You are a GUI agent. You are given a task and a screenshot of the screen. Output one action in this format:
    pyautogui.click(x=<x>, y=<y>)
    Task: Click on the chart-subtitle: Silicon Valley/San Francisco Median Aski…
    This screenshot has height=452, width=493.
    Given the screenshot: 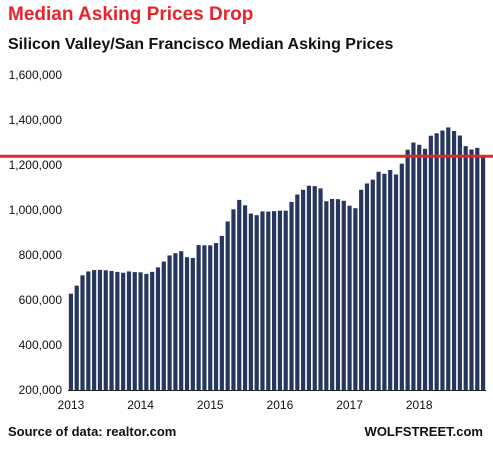 What is the action you would take?
    pyautogui.click(x=201, y=44)
    